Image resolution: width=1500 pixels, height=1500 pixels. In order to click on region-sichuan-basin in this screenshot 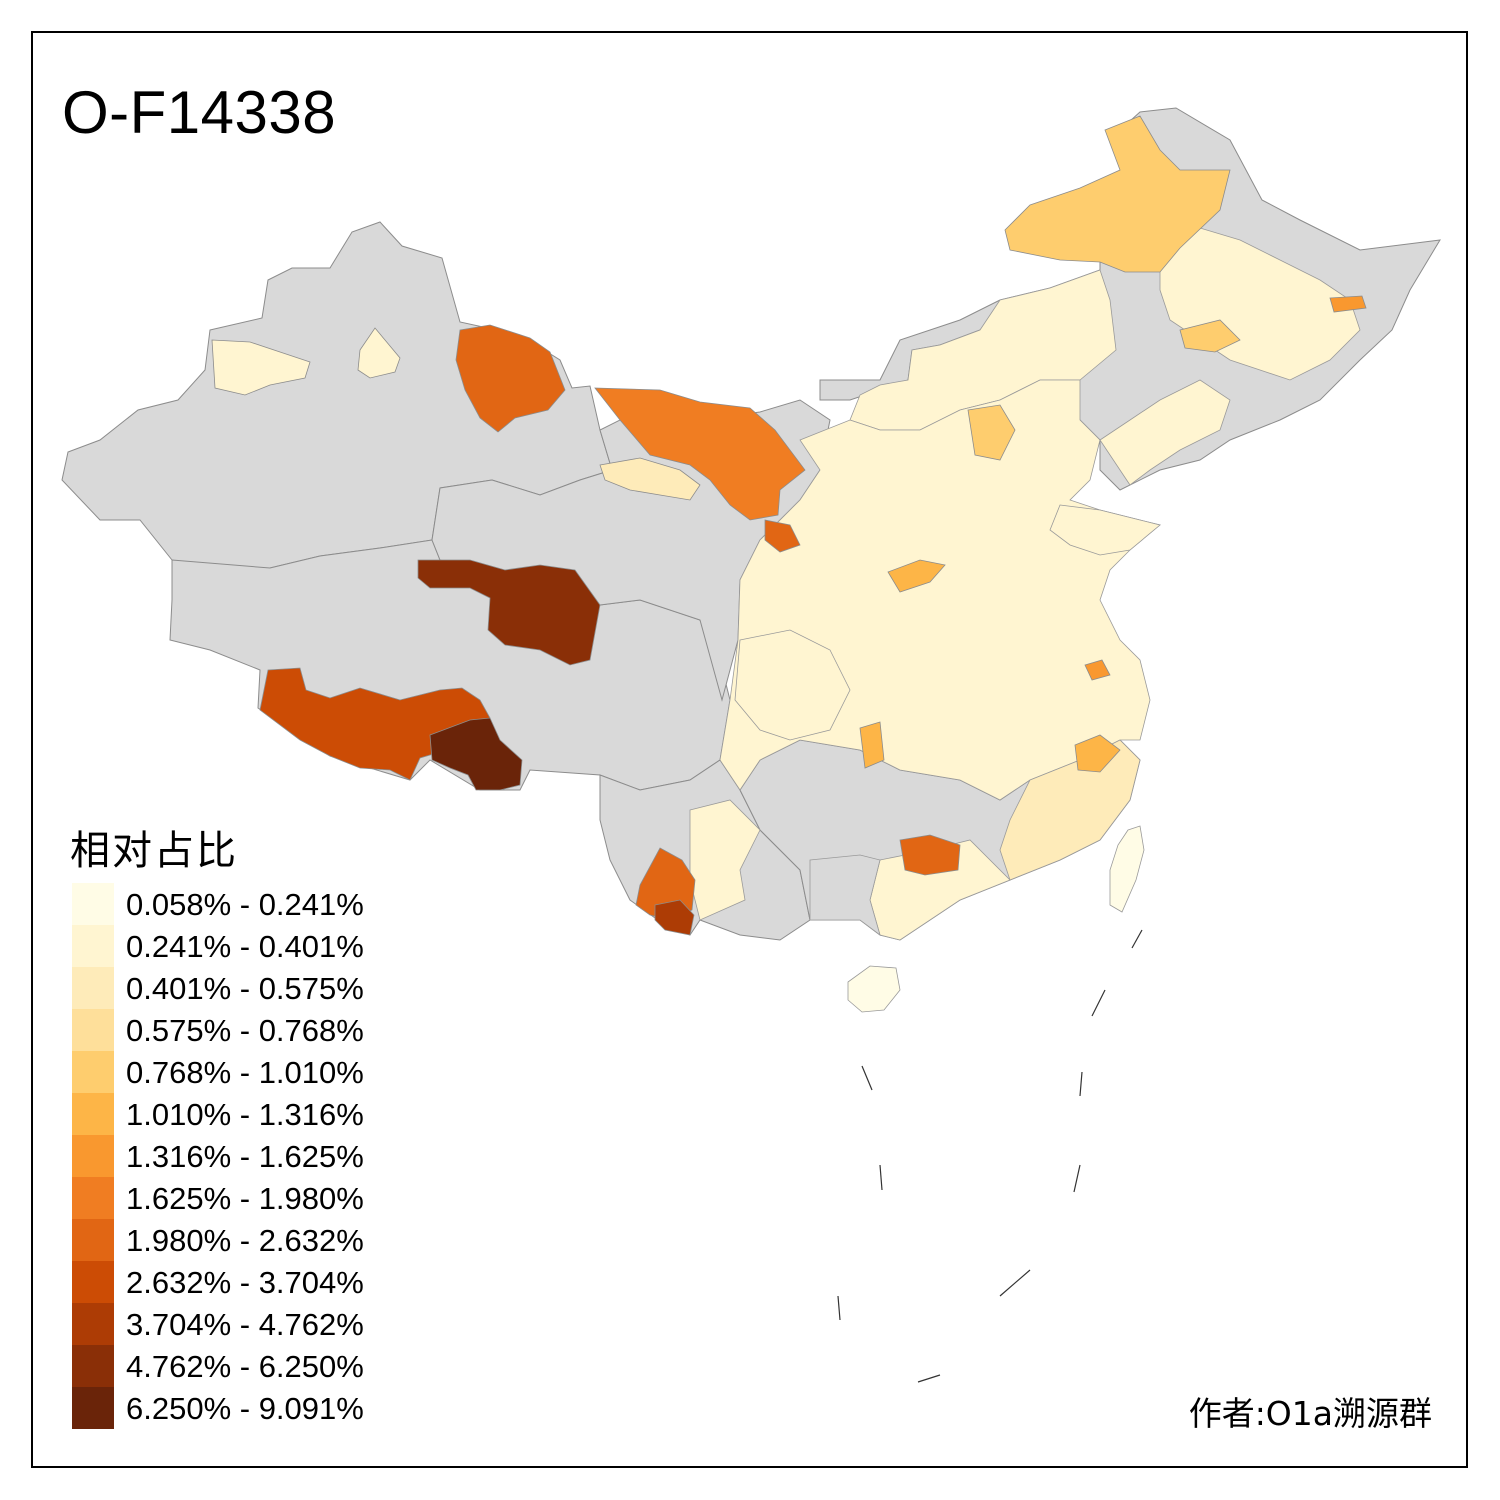, I will do `click(792, 685)`.